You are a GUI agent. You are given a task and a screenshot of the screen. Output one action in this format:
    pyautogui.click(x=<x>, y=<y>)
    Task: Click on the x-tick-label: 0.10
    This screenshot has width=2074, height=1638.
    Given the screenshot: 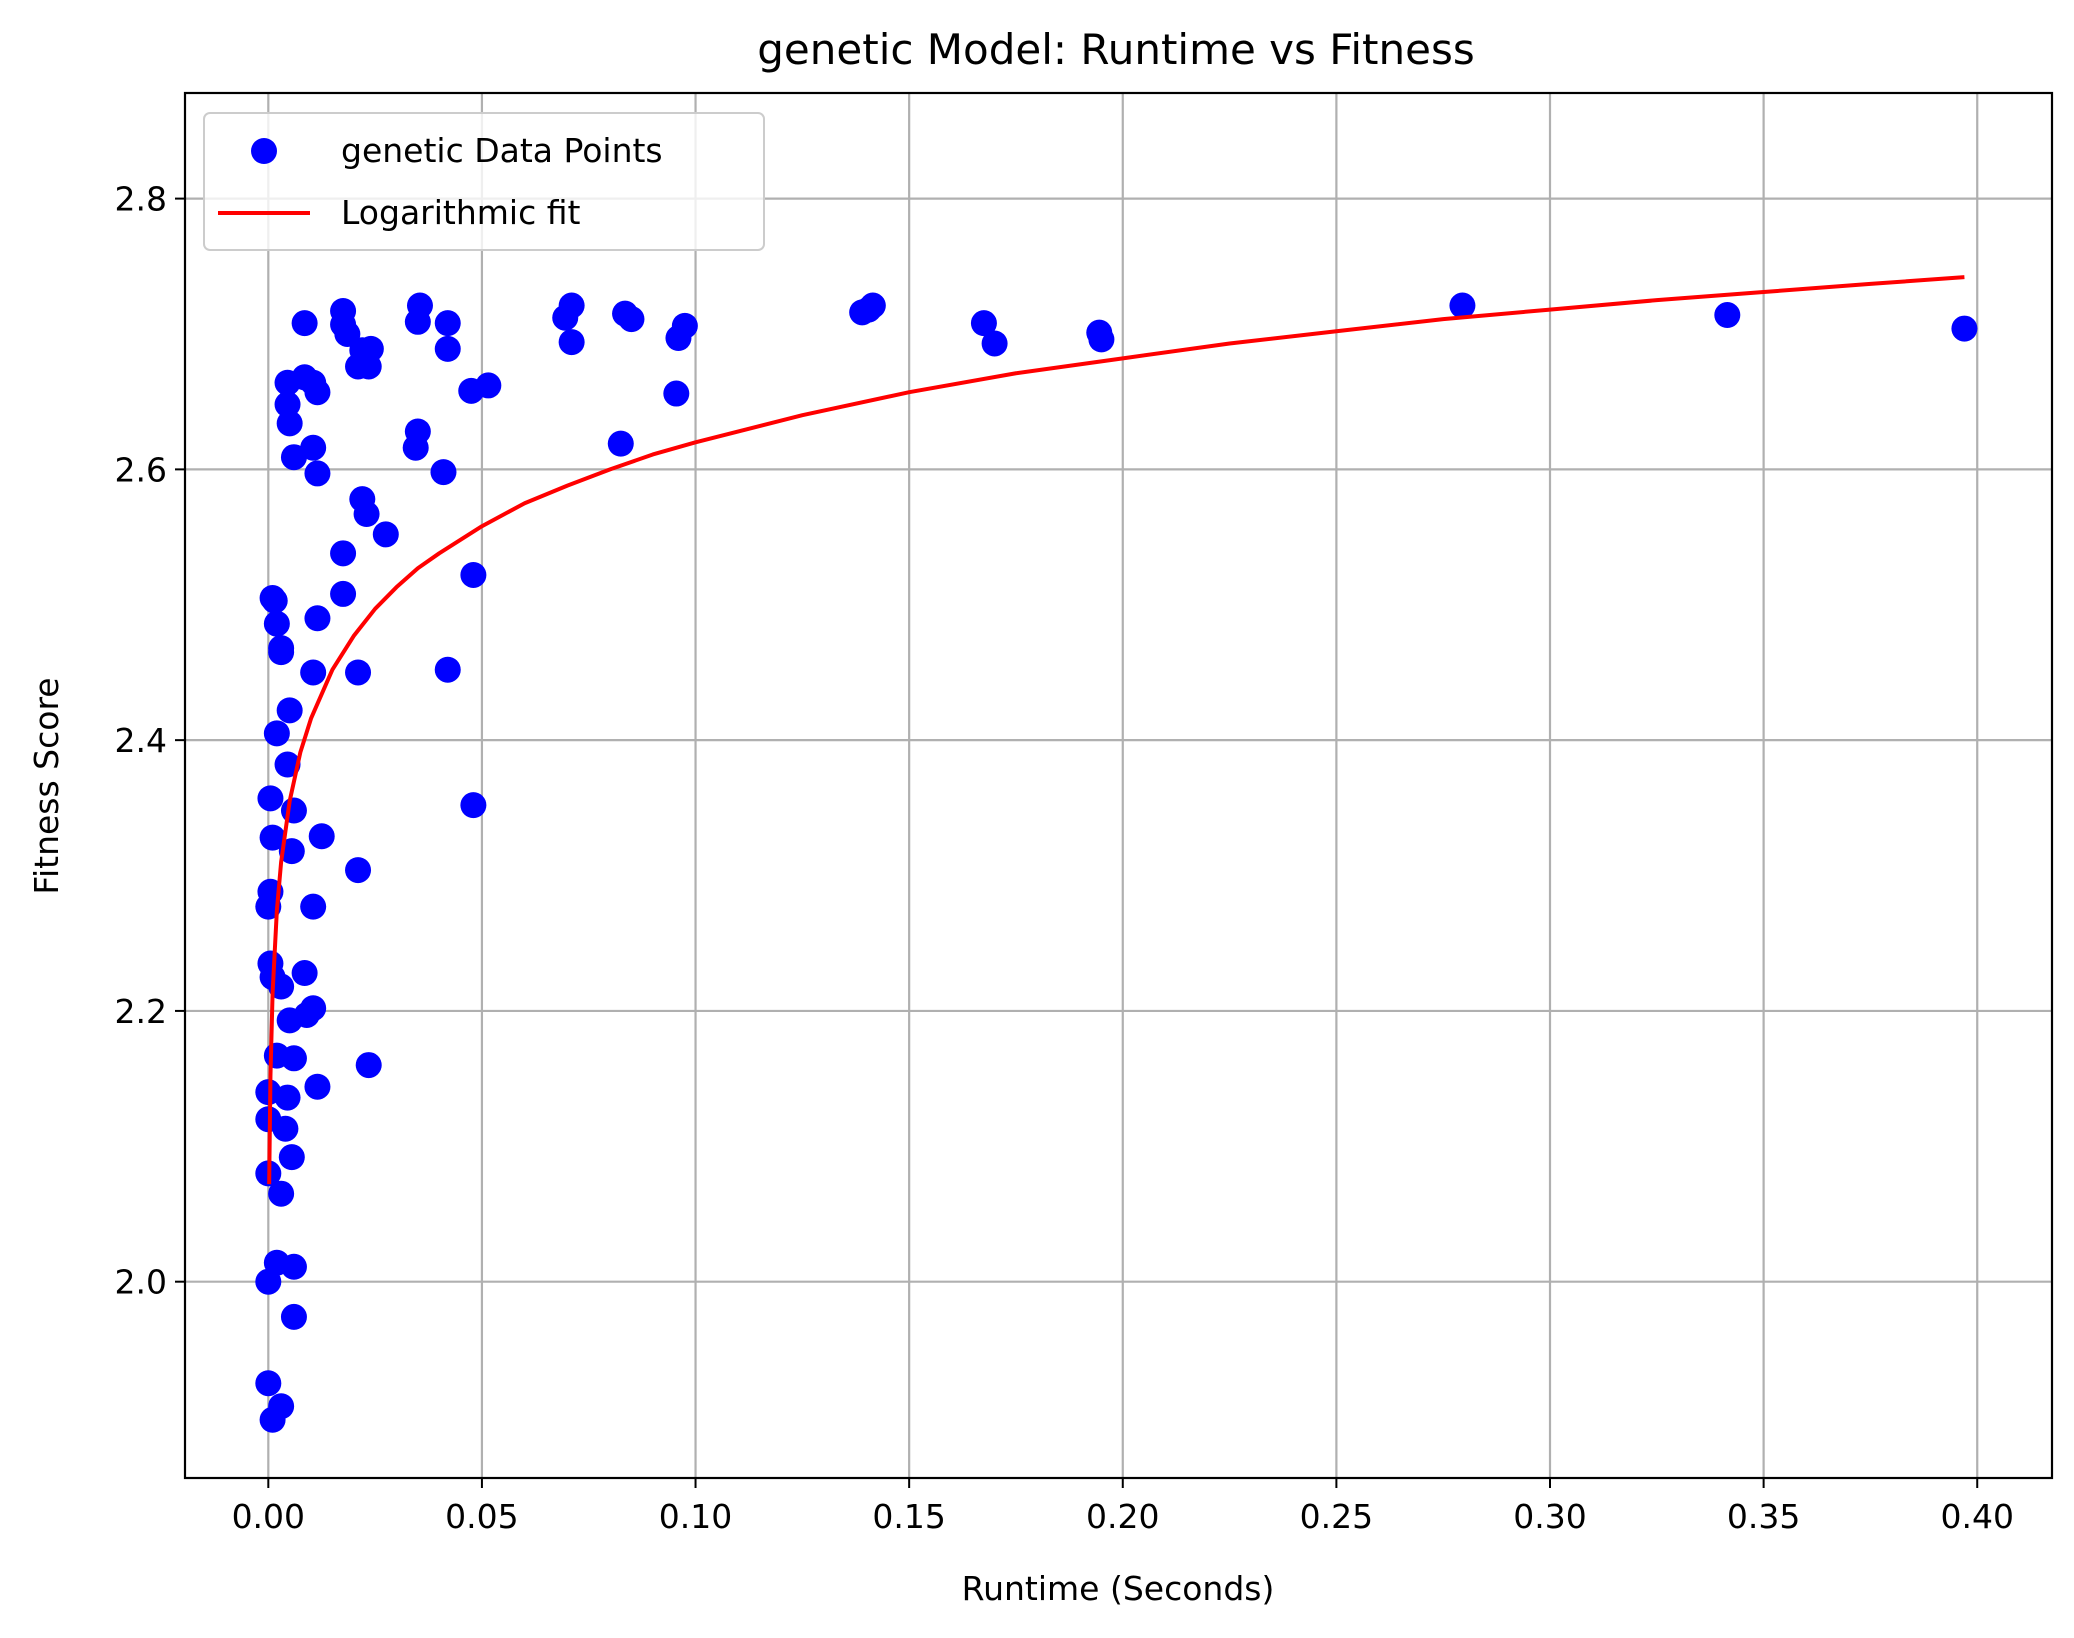 What is the action you would take?
    pyautogui.click(x=695, y=1516)
    